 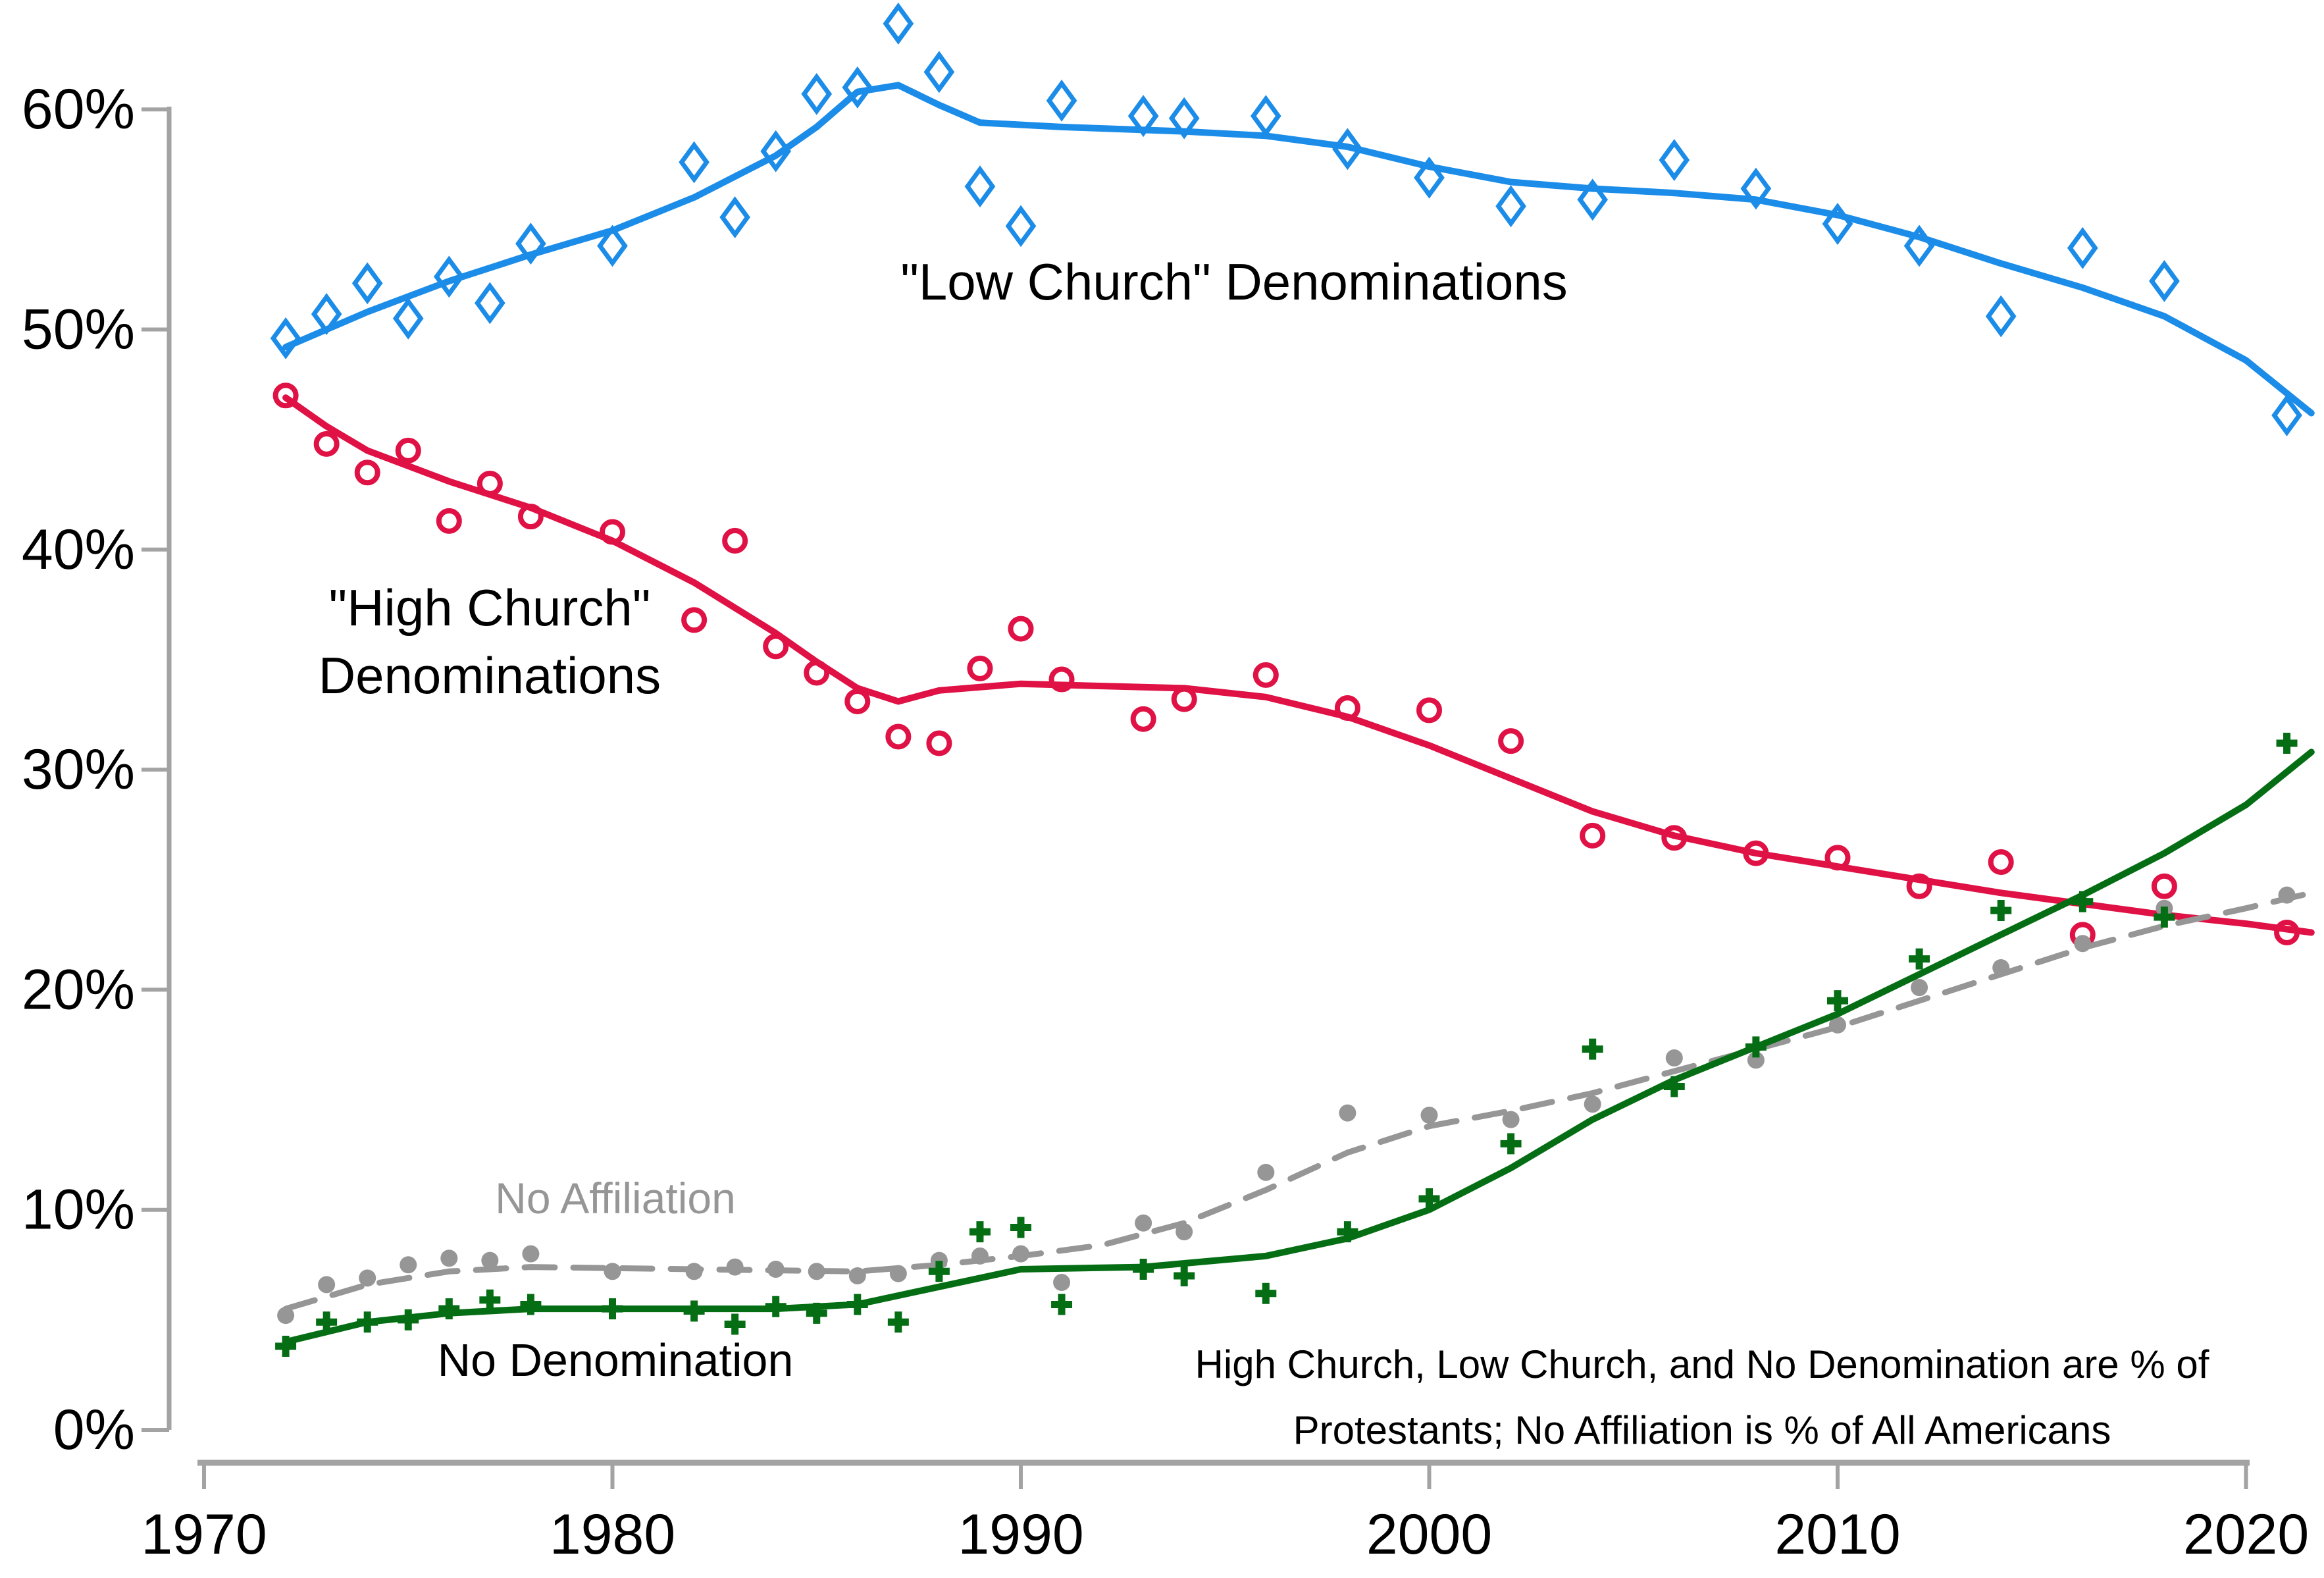 What do you see at coordinates (490, 675) in the screenshot?
I see `high-church-label: Denominations` at bounding box center [490, 675].